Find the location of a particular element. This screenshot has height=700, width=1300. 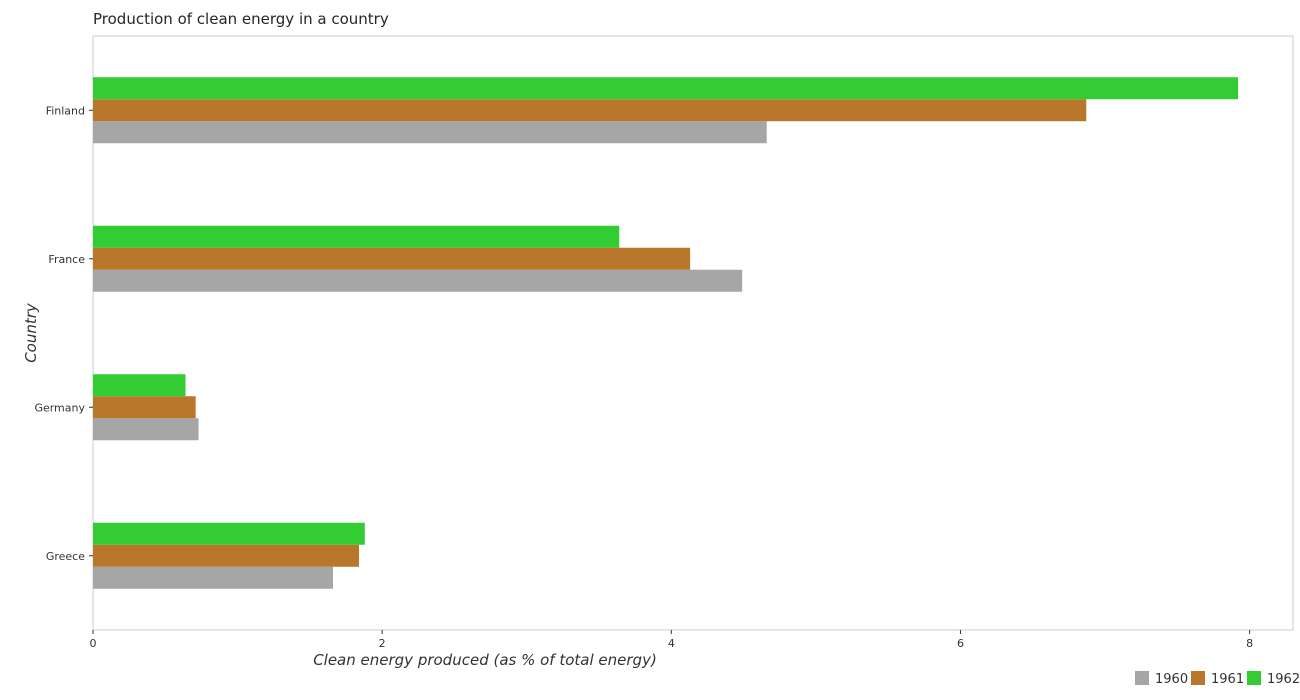

bar-germany-1961 is located at coordinates (144, 407).